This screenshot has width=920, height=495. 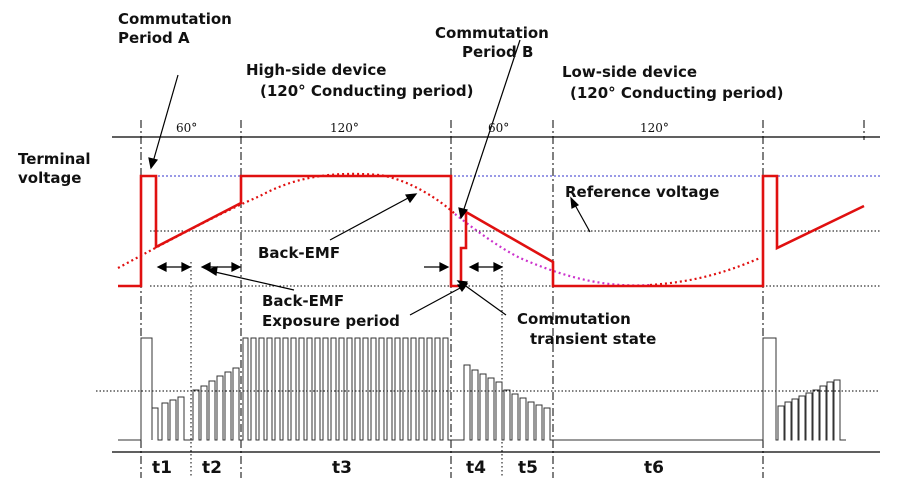 What do you see at coordinates (367, 91) in the screenshot?
I see `high-side-label-line2: (120° Conducting period)` at bounding box center [367, 91].